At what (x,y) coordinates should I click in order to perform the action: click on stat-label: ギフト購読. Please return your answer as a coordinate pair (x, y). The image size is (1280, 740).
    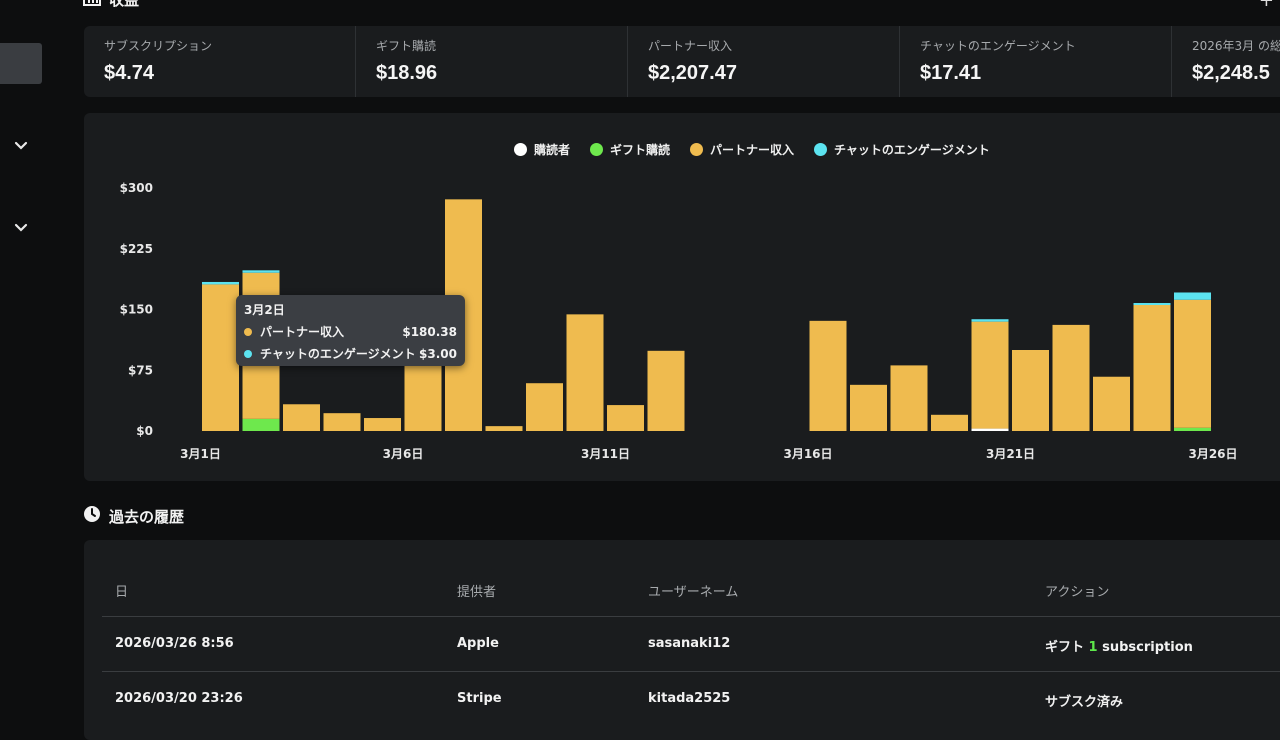
    Looking at the image, I should click on (406, 46).